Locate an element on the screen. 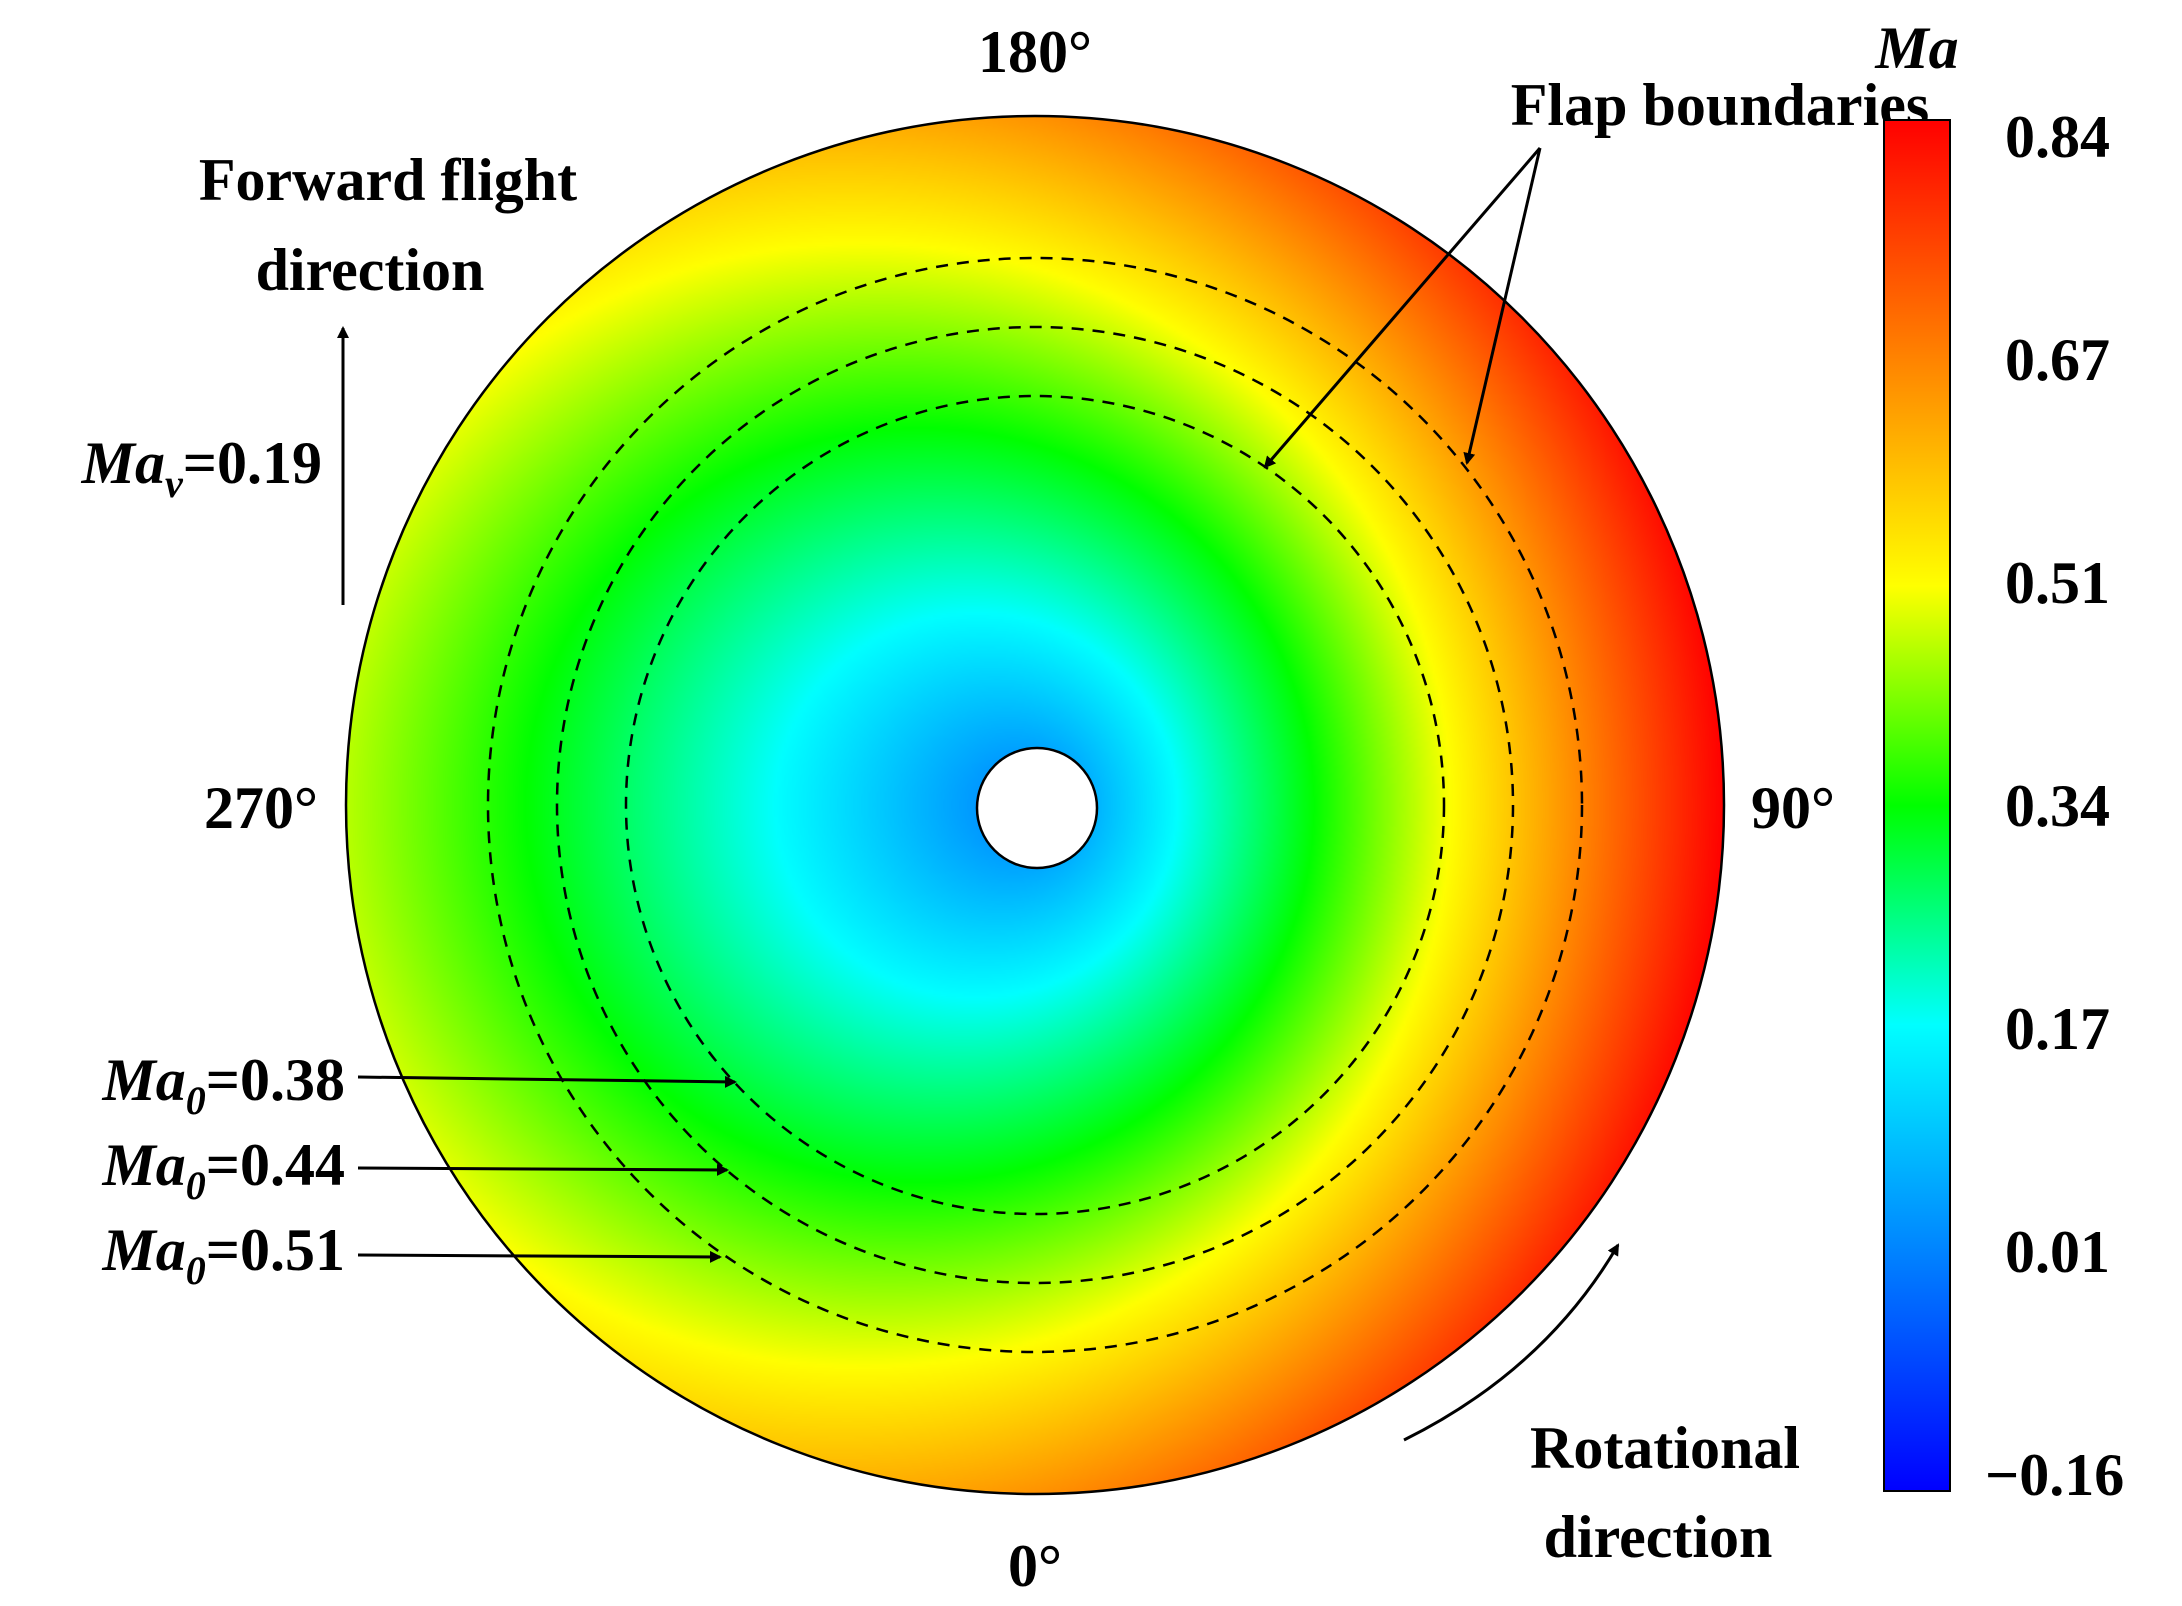  mach-symbol: Ma is located at coordinates (123, 463).